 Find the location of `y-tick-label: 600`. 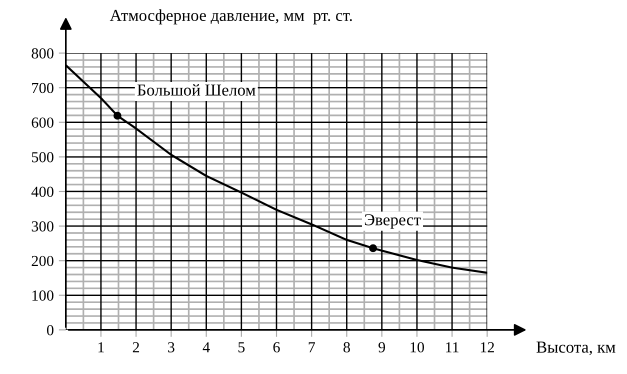

y-tick-label: 600 is located at coordinates (43, 122).